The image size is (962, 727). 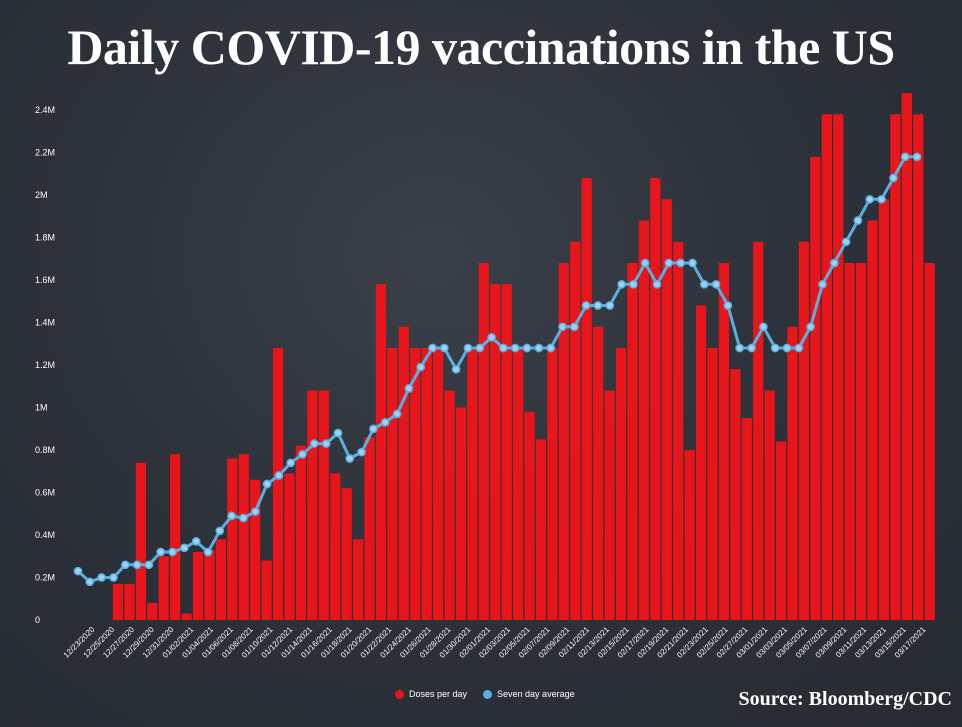 What do you see at coordinates (45, 110) in the screenshot?
I see `y-tick-label: 2.4M` at bounding box center [45, 110].